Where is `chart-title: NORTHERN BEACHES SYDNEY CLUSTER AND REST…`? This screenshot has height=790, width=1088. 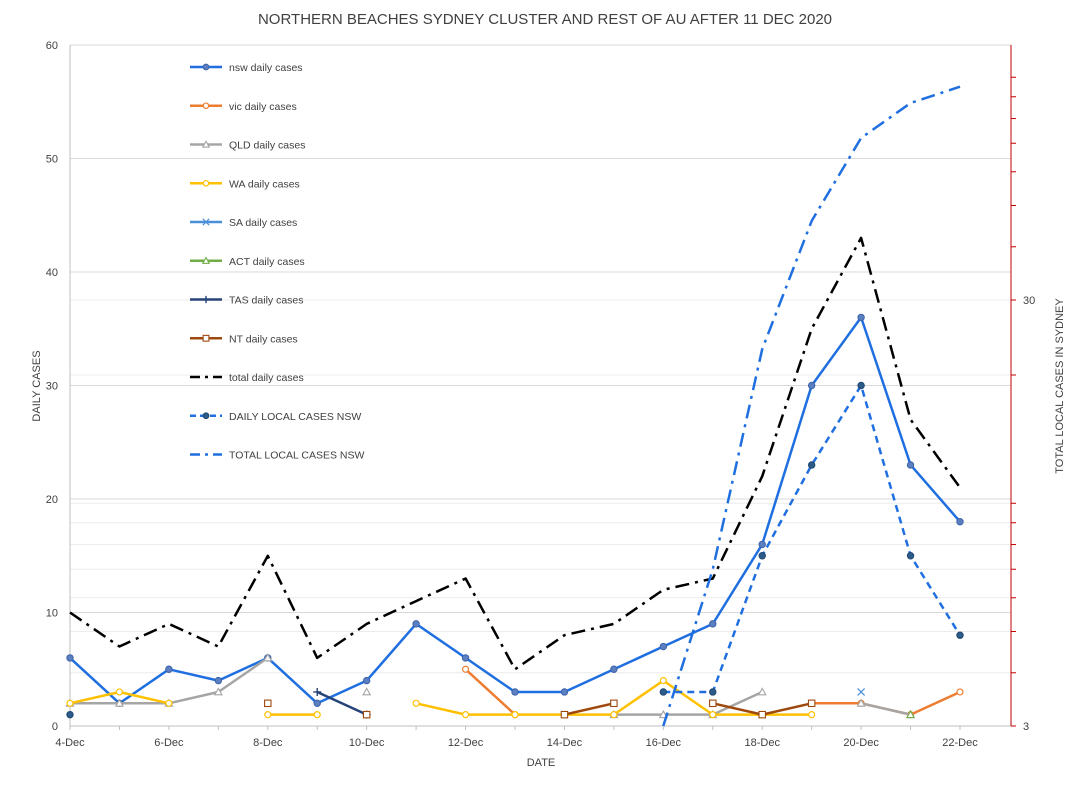 chart-title: NORTHERN BEACHES SYDNEY CLUSTER AND REST… is located at coordinates (545, 19).